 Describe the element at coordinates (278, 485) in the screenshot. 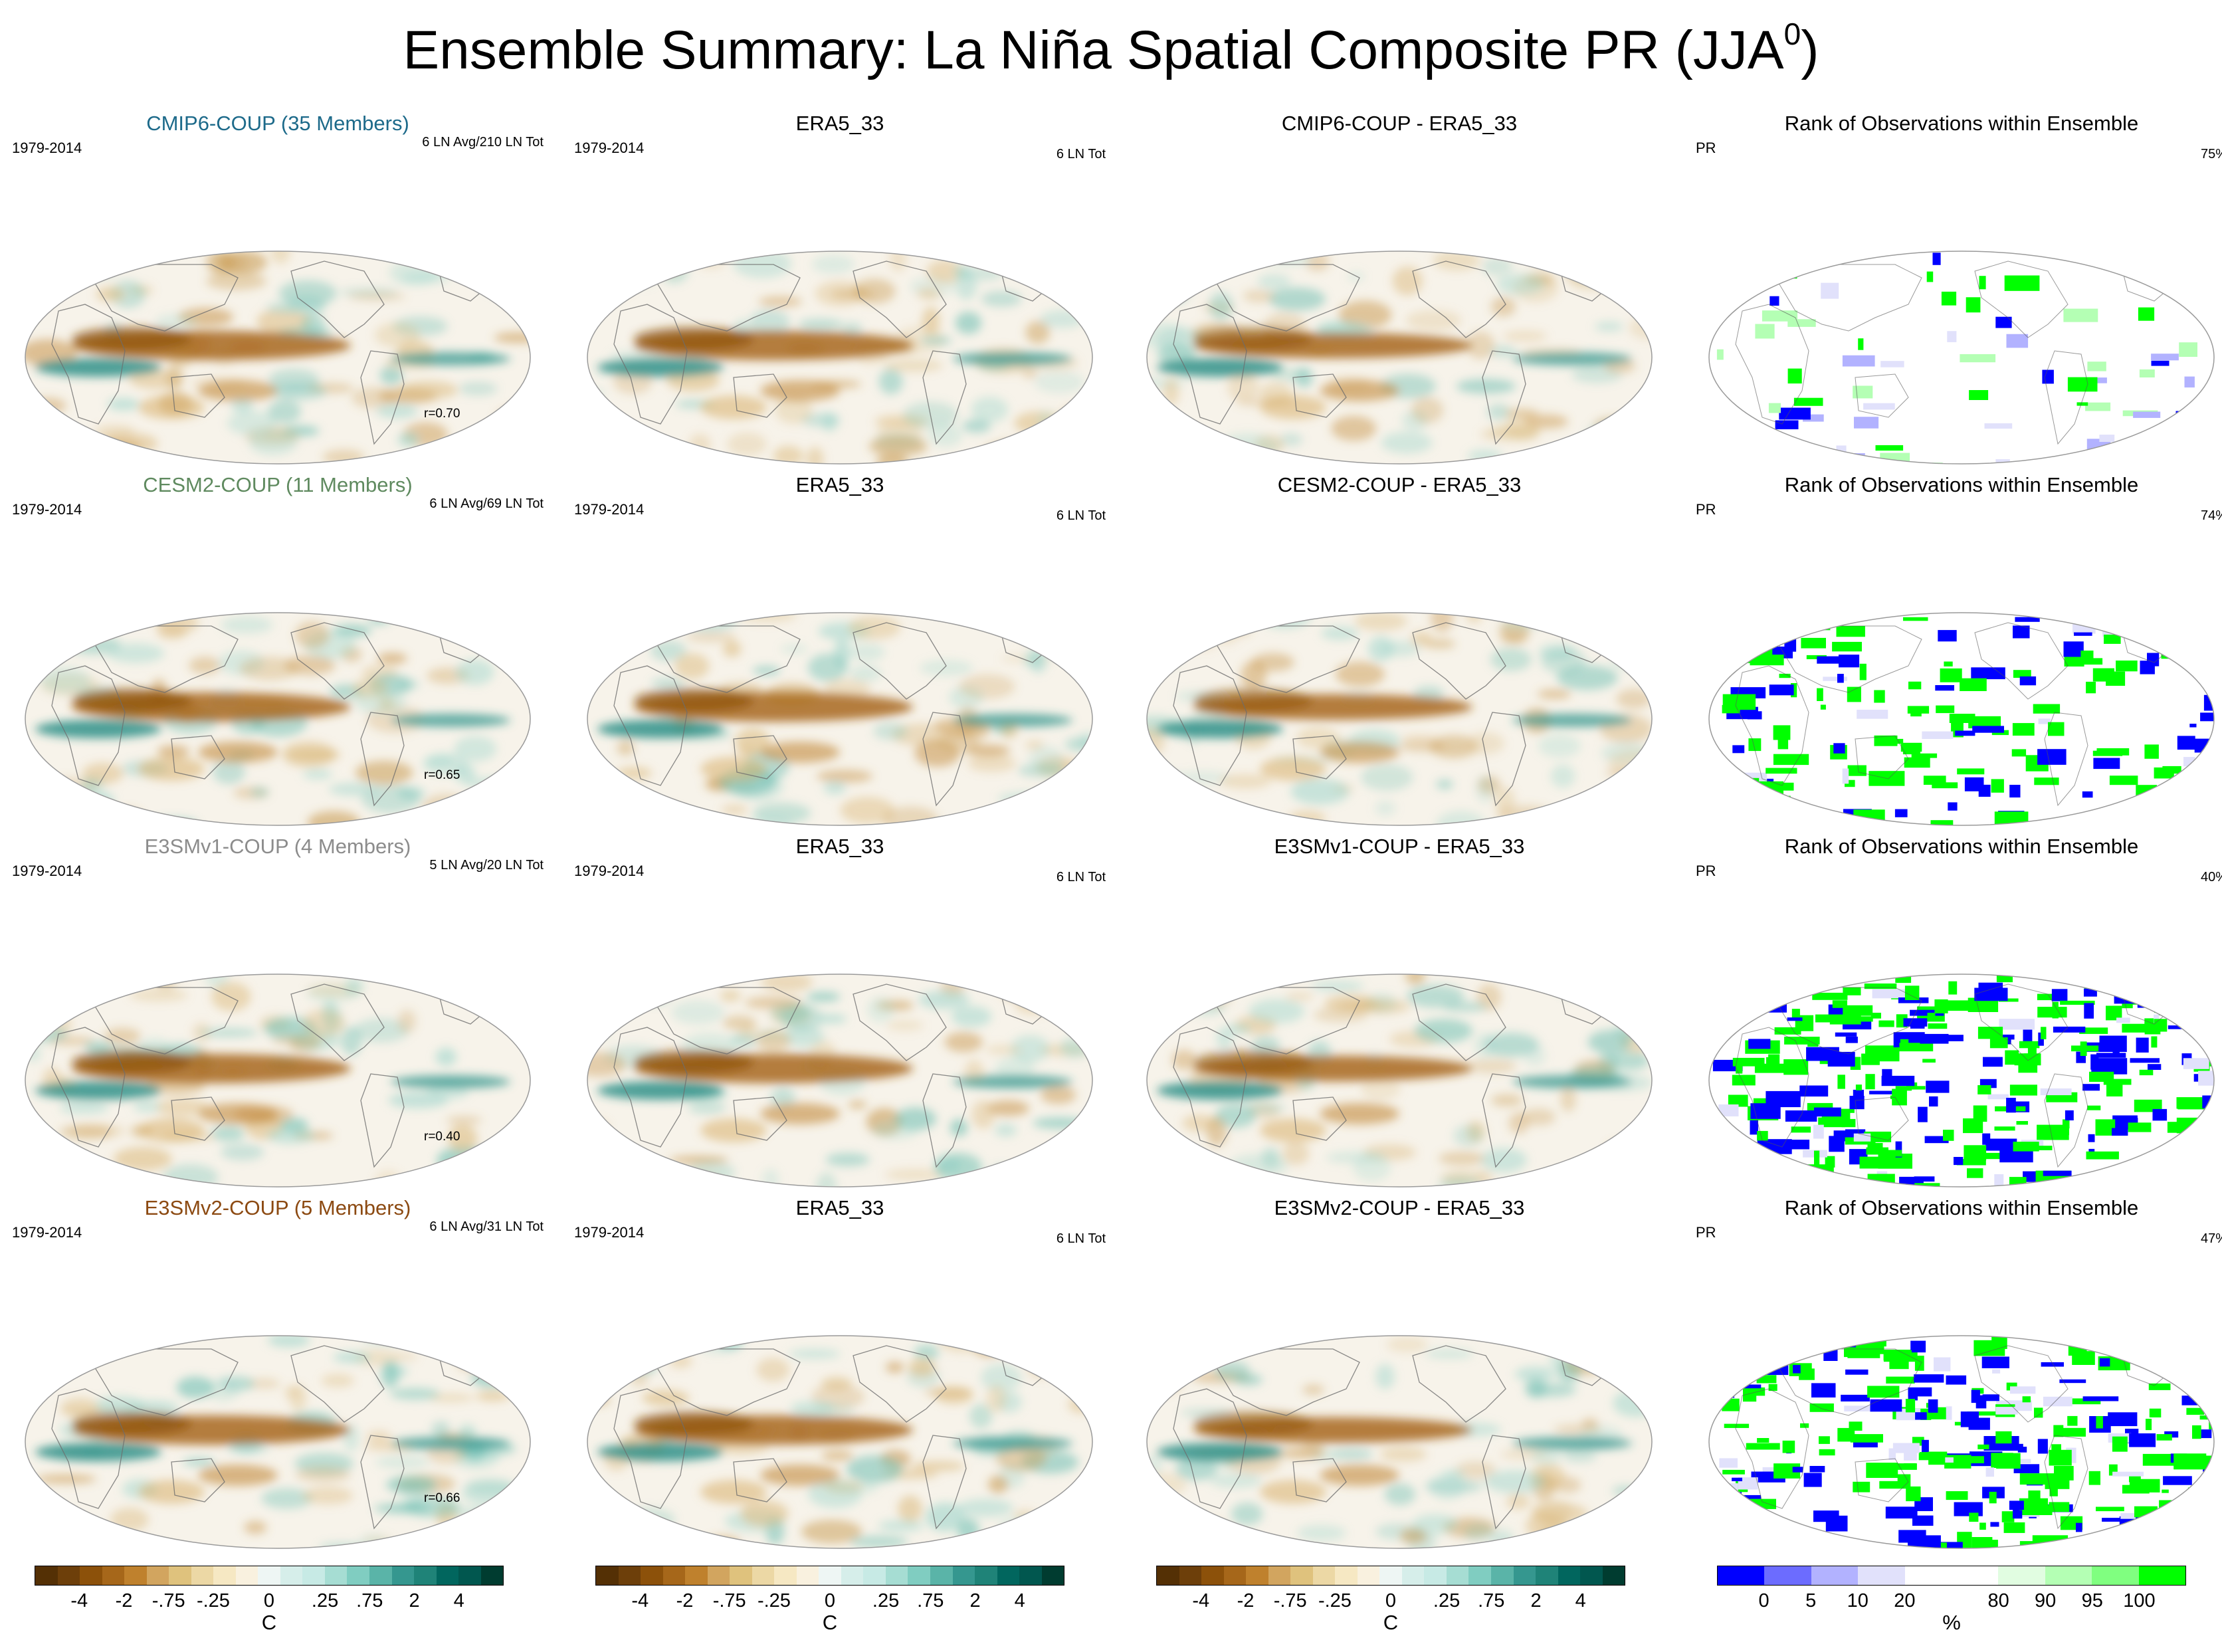

I see `panel-title: CESM2-COUP (11 Members)` at that location.